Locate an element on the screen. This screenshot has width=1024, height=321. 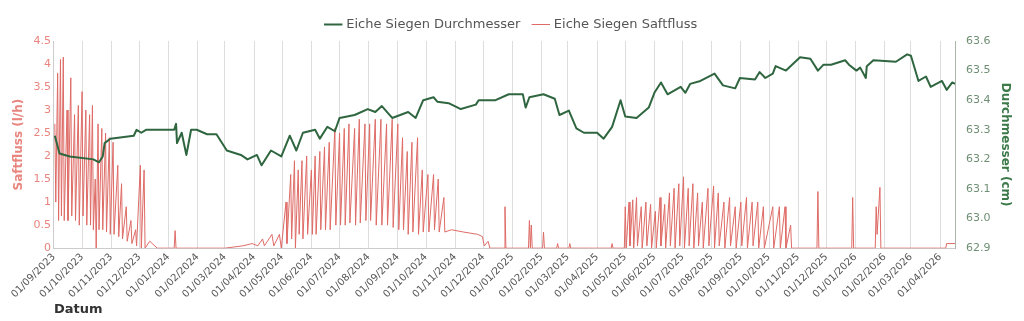
y-tick-label: 4.5 is located at coordinates (42, 40).